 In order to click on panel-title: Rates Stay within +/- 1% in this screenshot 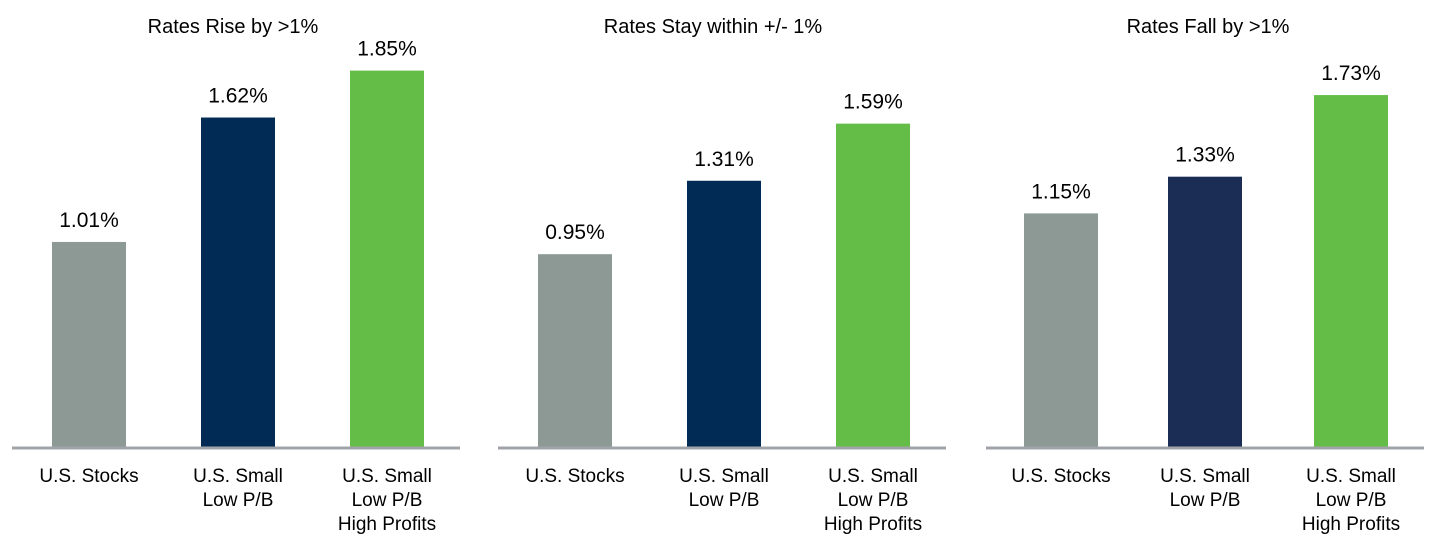, I will do `click(713, 27)`.